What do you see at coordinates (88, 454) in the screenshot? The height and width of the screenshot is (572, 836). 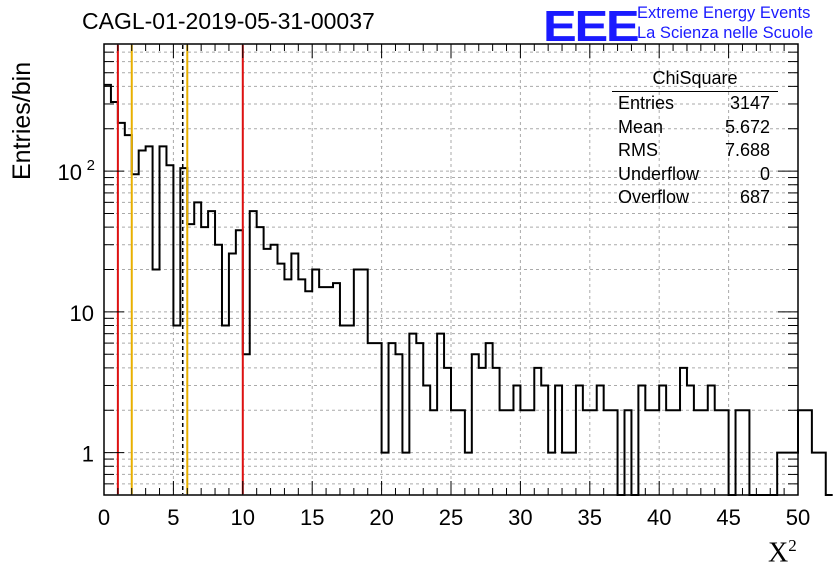 I see `y-tick-label: 1` at bounding box center [88, 454].